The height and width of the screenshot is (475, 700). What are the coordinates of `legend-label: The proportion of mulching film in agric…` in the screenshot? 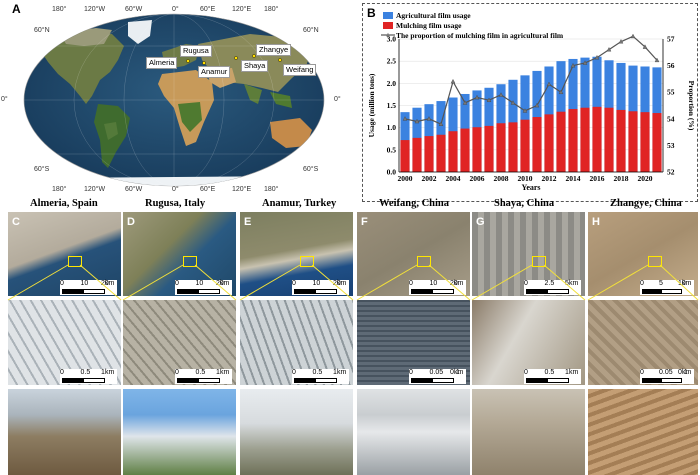 It's located at (480, 35).